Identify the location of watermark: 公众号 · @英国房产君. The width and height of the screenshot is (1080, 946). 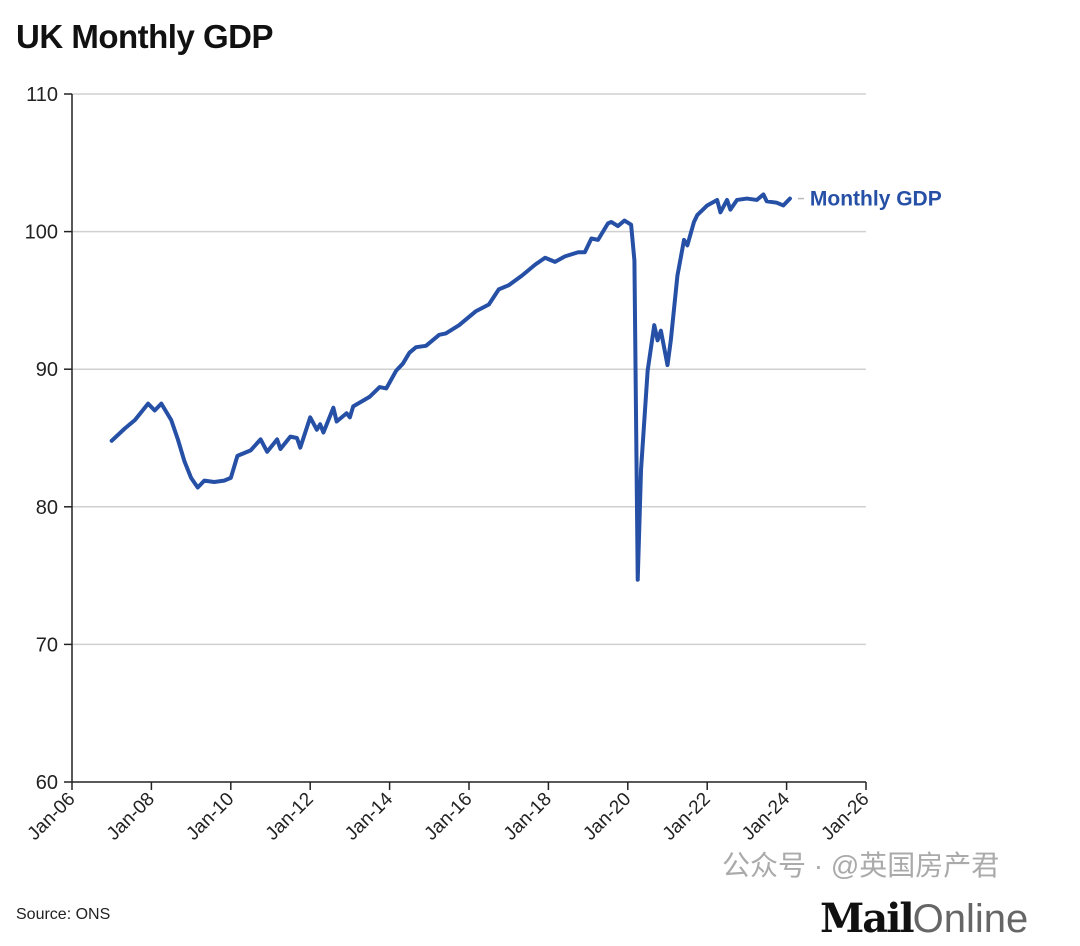
(861, 865).